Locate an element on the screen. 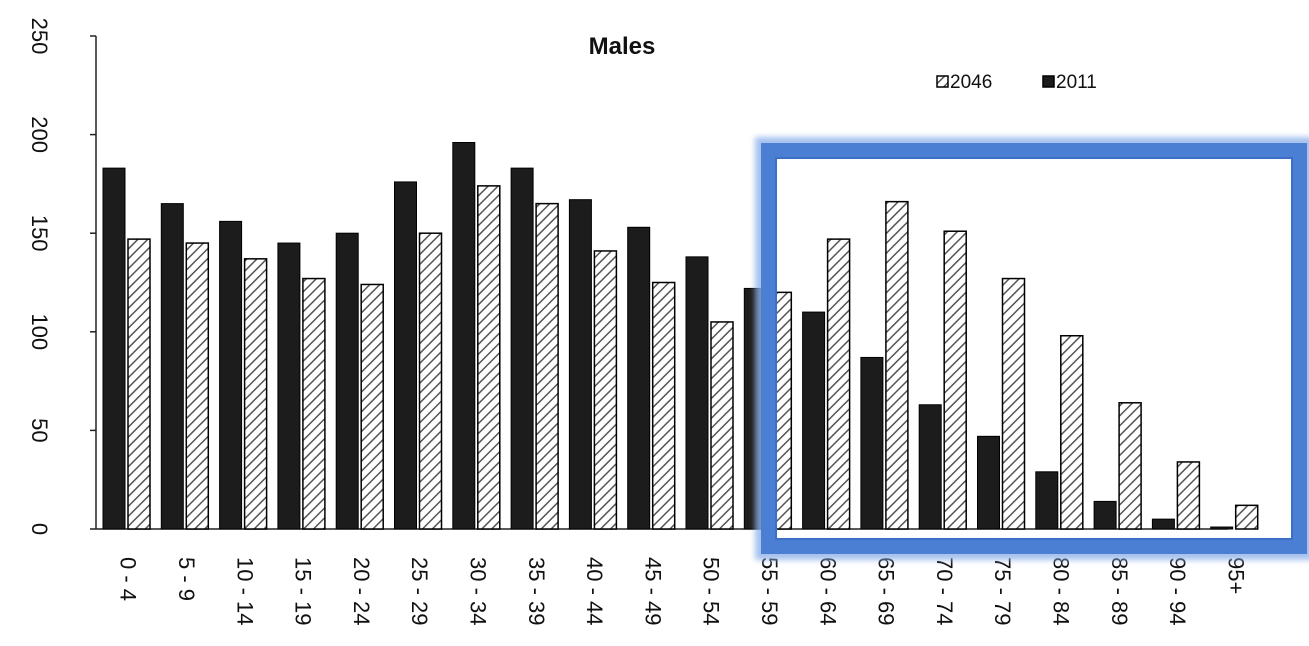  x-tick-label: 35 - 39 is located at coordinates (536, 591).